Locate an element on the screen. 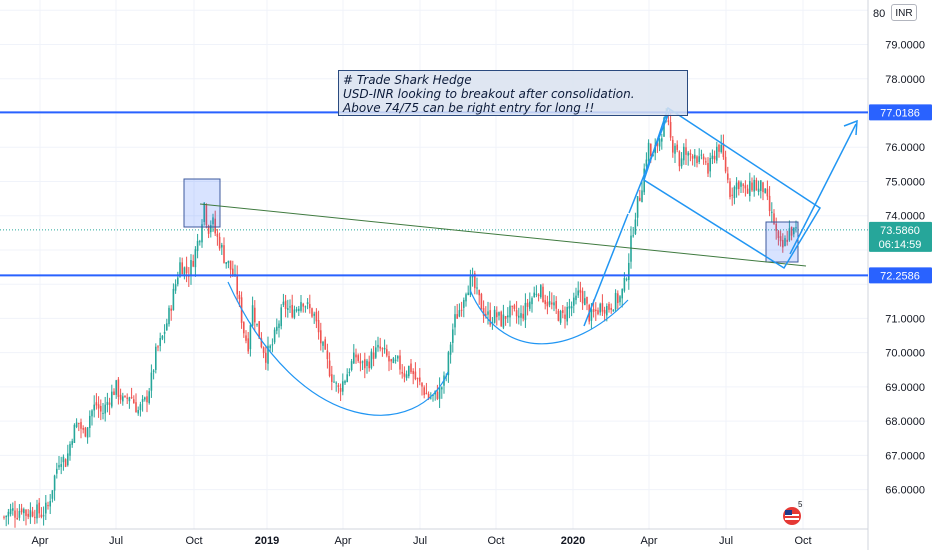  y-tick-label: 68.0000 is located at coordinates (905, 422).